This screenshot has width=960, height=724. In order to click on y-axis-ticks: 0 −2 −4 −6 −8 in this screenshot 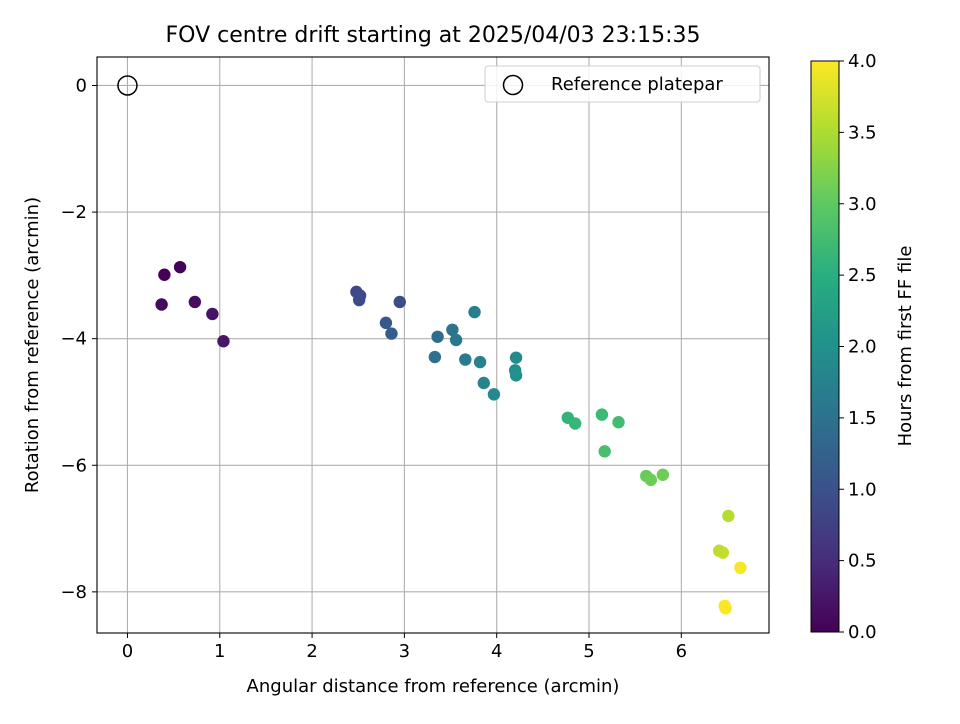, I will do `click(78, 339)`.